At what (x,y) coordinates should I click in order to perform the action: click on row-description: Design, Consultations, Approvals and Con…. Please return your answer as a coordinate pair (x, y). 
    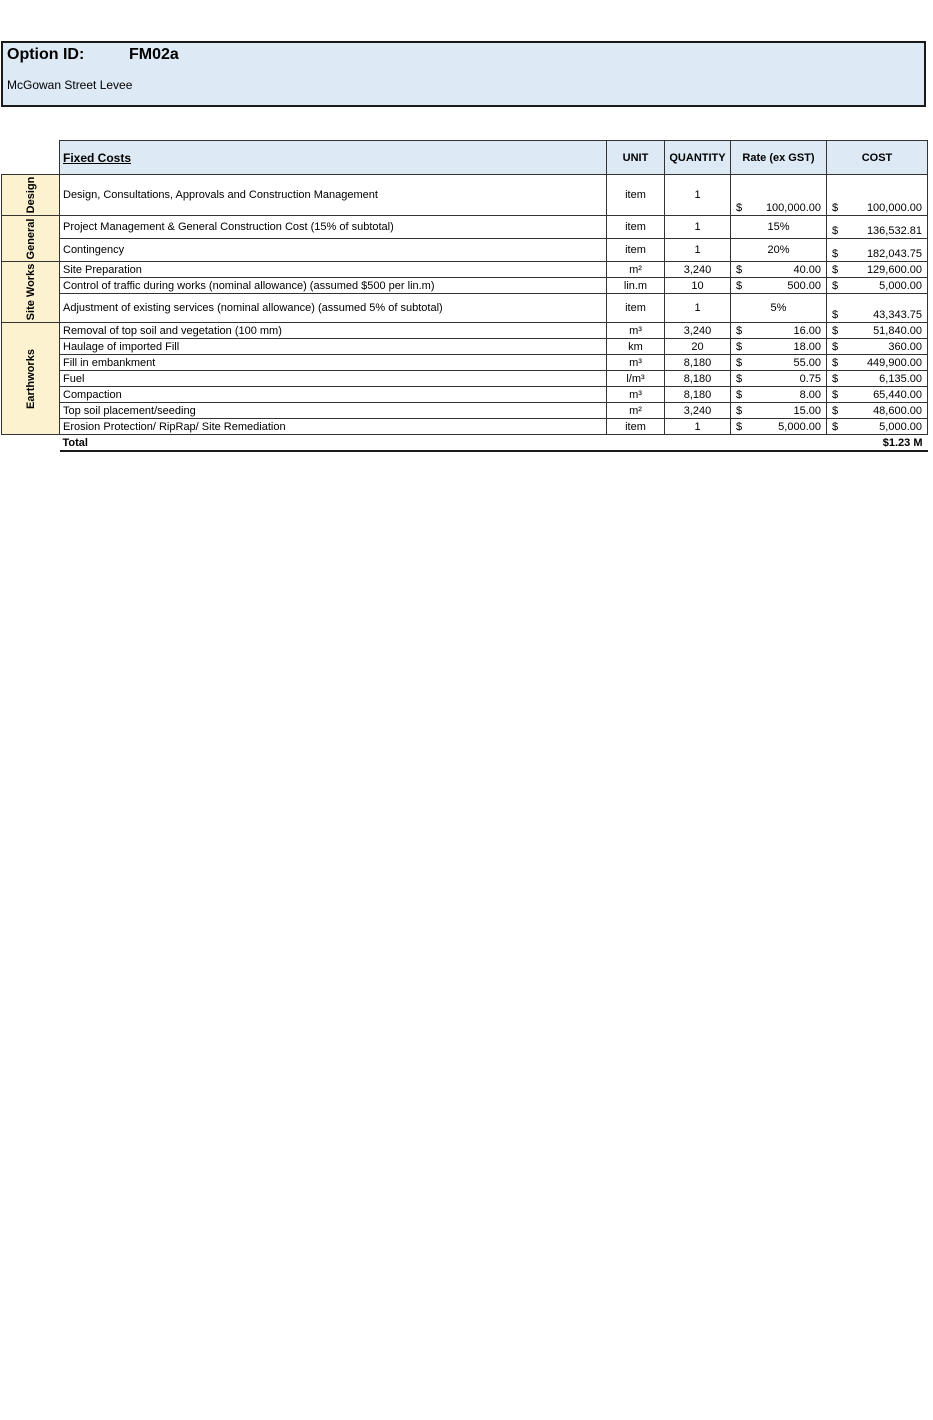
    Looking at the image, I should click on (333, 195).